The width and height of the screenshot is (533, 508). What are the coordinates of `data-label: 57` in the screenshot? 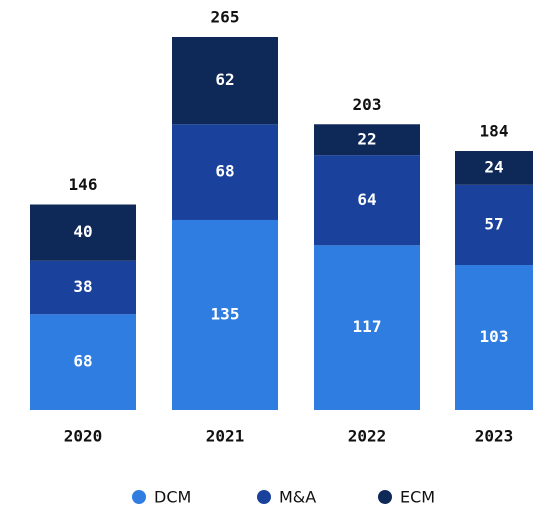 It's located at (493, 223).